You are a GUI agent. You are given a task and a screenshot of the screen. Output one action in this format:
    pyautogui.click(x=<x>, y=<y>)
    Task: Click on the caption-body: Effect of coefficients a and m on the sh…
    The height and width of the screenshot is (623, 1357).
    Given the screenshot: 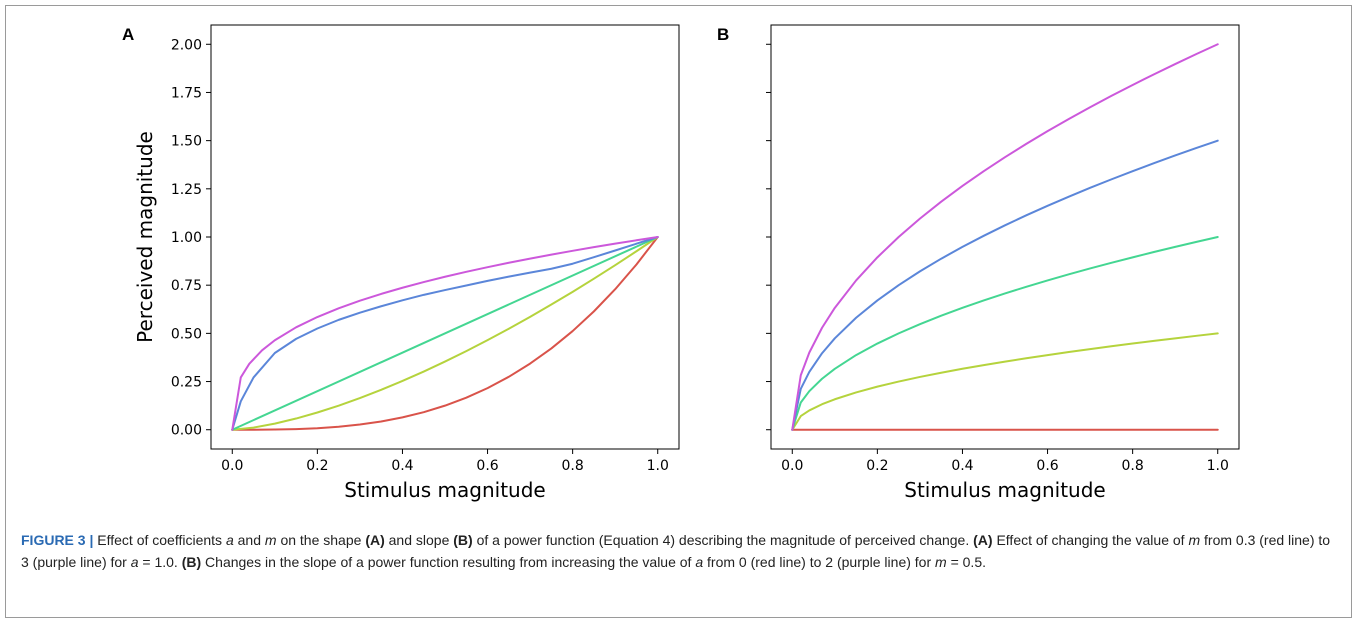 What is the action you would take?
    pyautogui.click(x=675, y=551)
    